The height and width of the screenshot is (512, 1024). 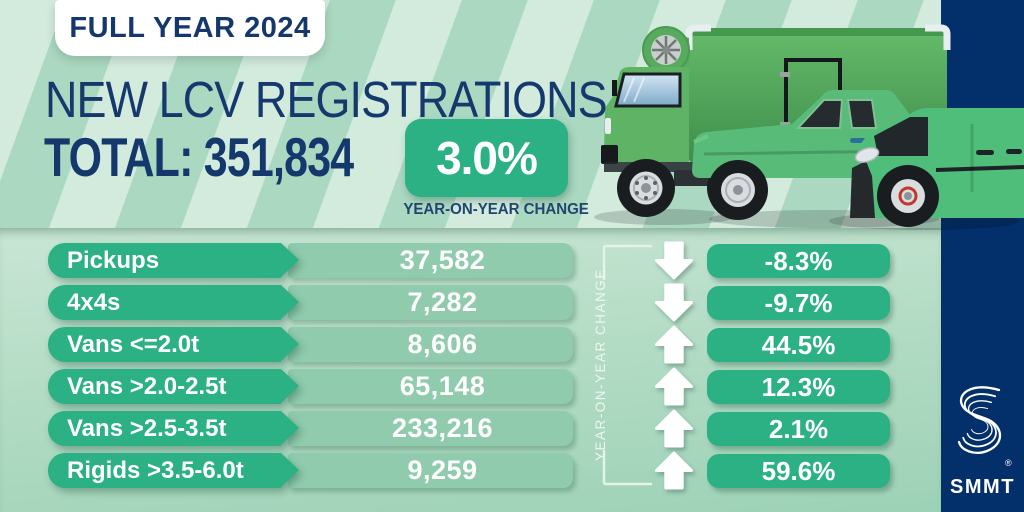 I want to click on table-row: Rigids >3.5-6.0t 9,259 59.6%, so click(x=469, y=470).